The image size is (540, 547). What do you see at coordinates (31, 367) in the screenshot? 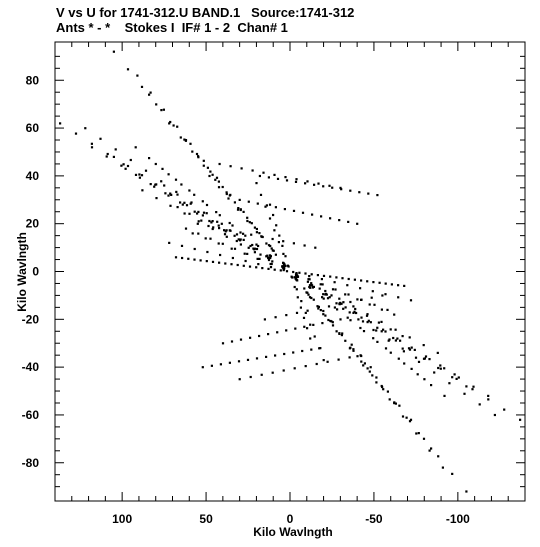
I see `y-tick-label: -40` at bounding box center [31, 367].